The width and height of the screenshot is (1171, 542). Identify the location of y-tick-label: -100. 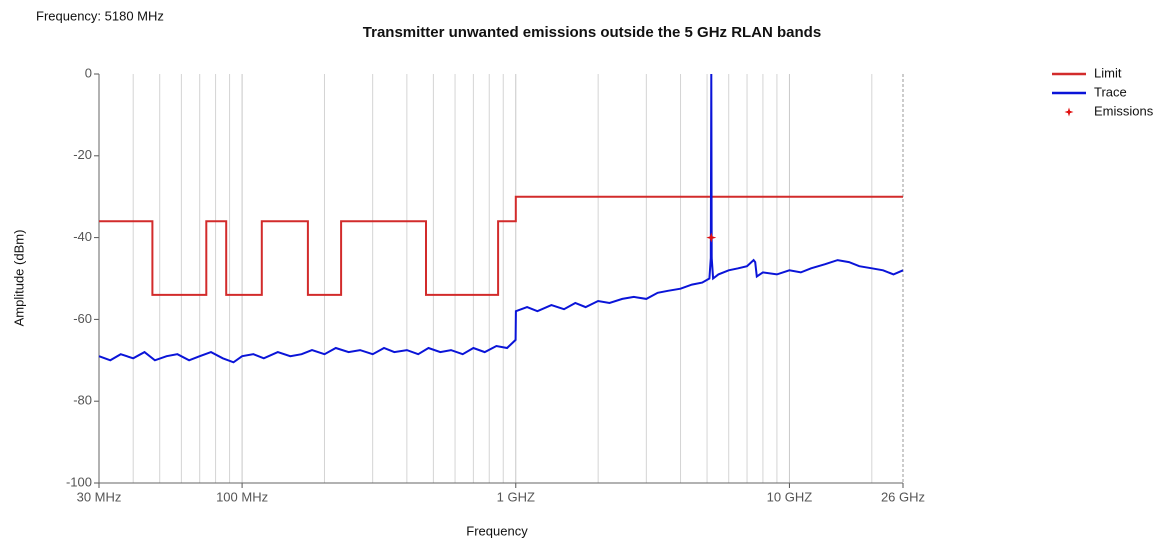
(79, 481).